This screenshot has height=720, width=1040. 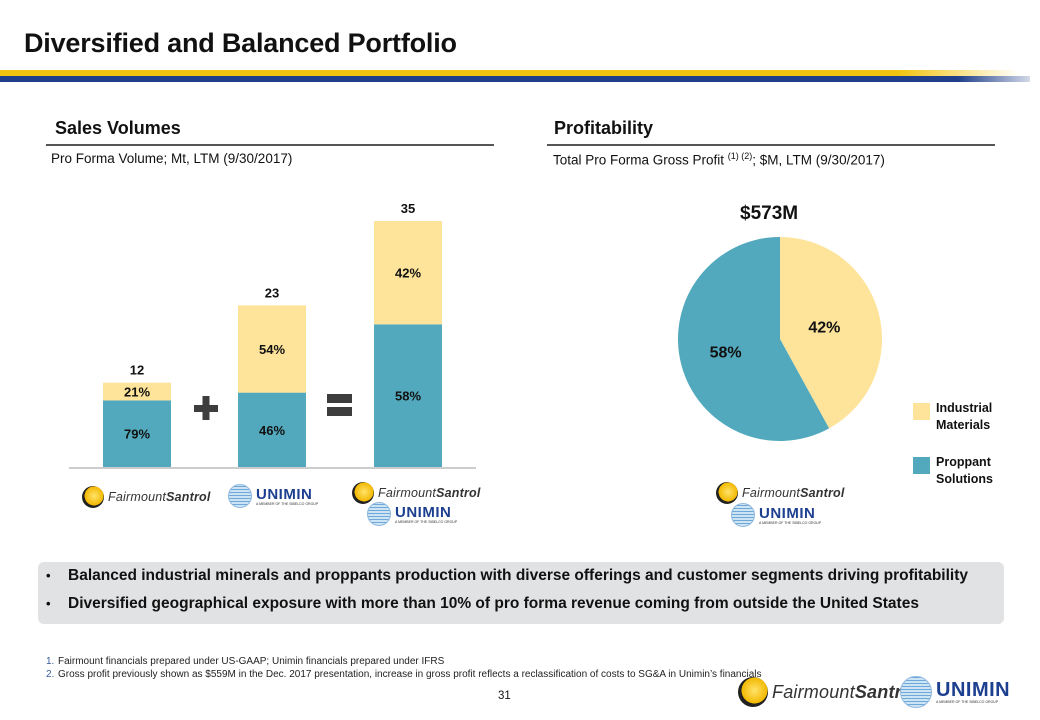 I want to click on pie-chart-title: $573M, so click(x=769, y=213).